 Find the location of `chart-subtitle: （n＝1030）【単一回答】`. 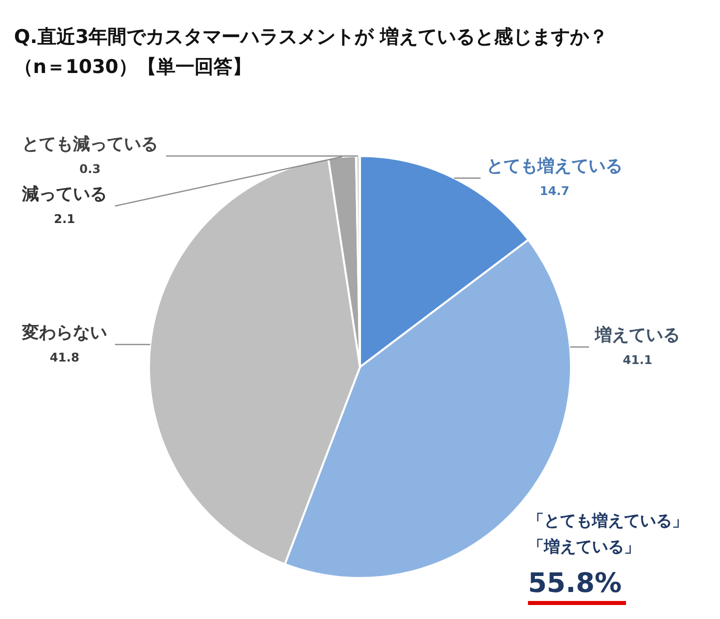

chart-subtitle: （n＝1030）【単一回答】 is located at coordinates (133, 67).